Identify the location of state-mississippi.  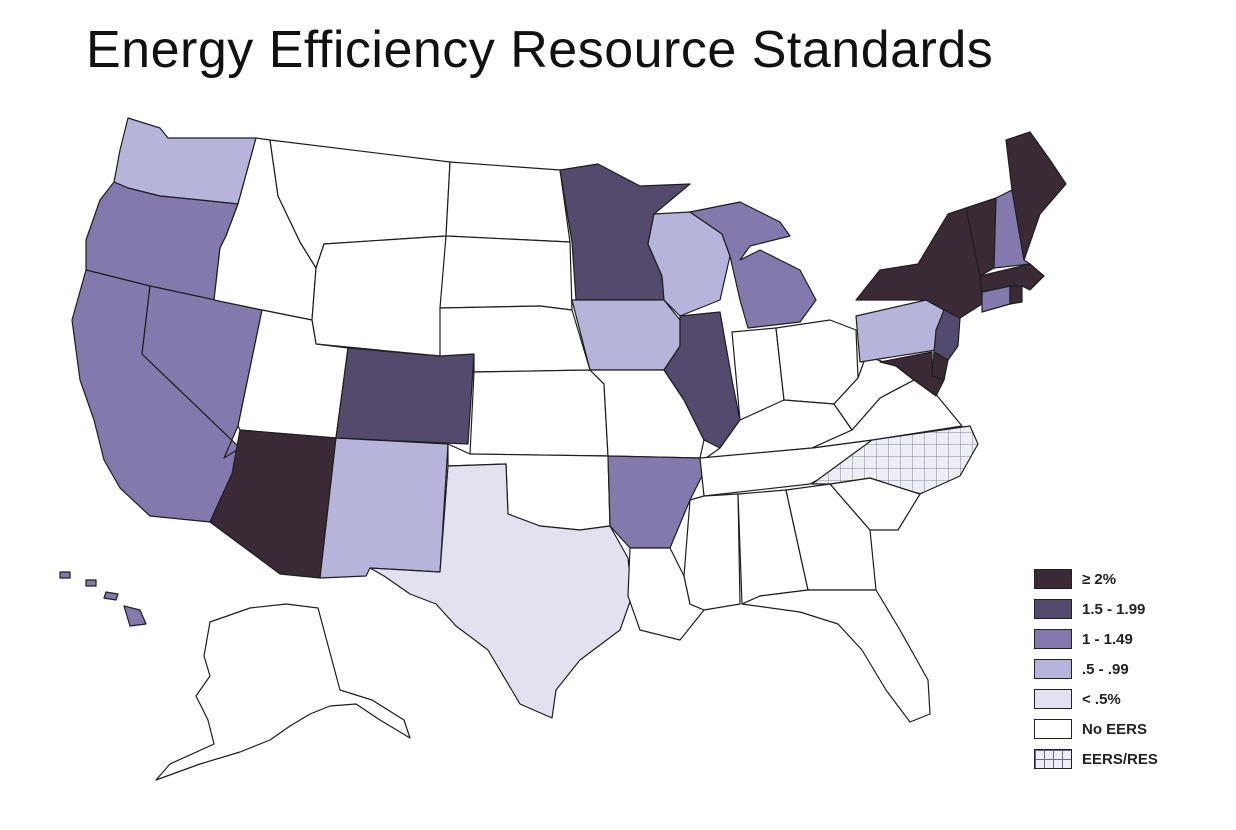
(712, 552).